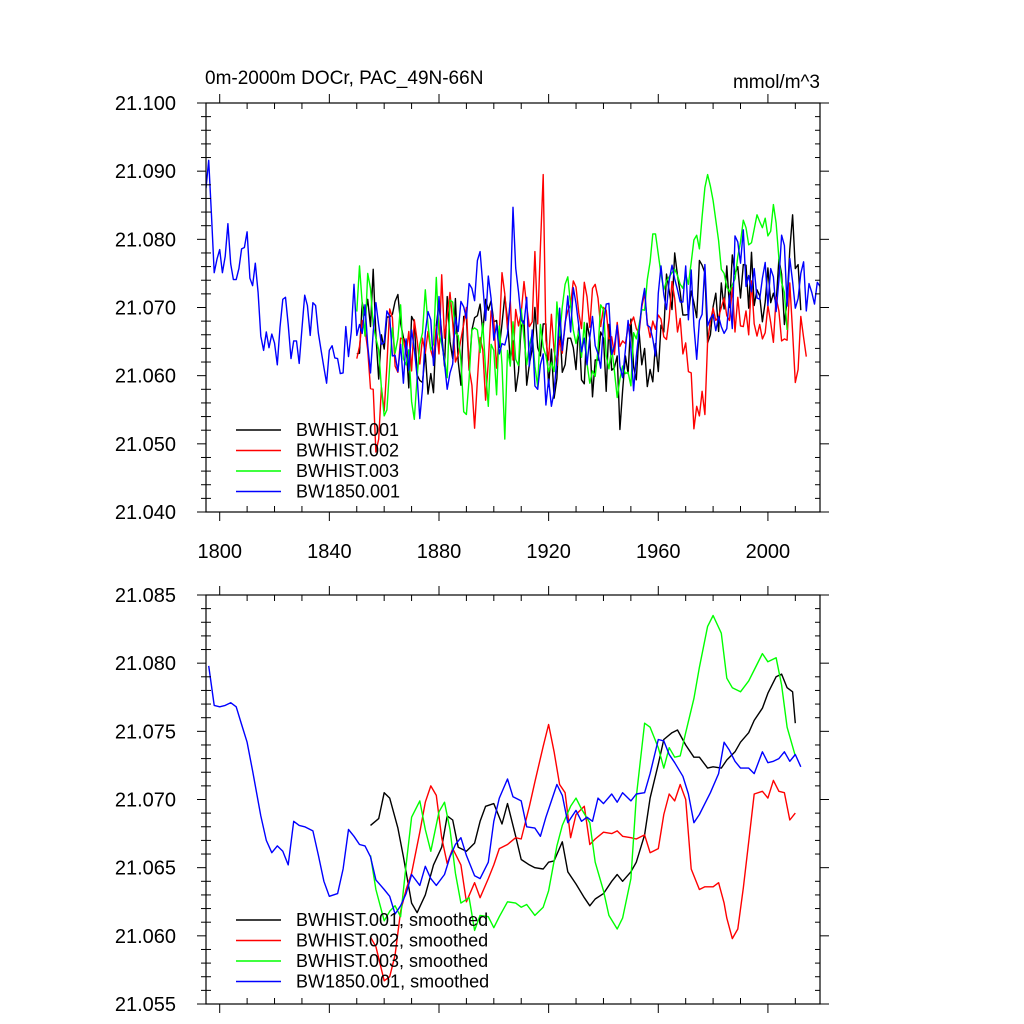 The width and height of the screenshot is (1024, 1024). I want to click on legend-entry: BW1850.001, smoothed, so click(392, 982).